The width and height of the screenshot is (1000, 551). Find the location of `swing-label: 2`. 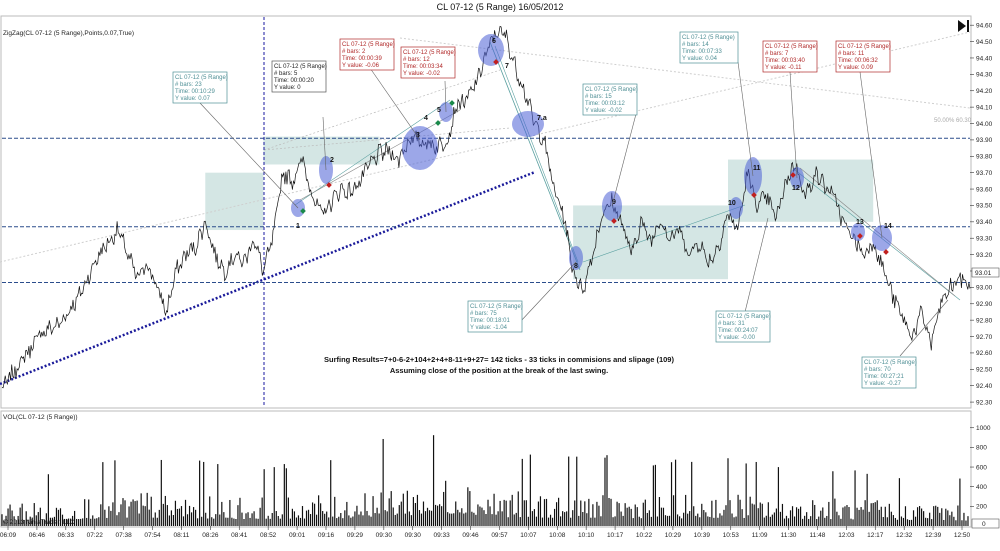

swing-label: 2 is located at coordinates (332, 160).